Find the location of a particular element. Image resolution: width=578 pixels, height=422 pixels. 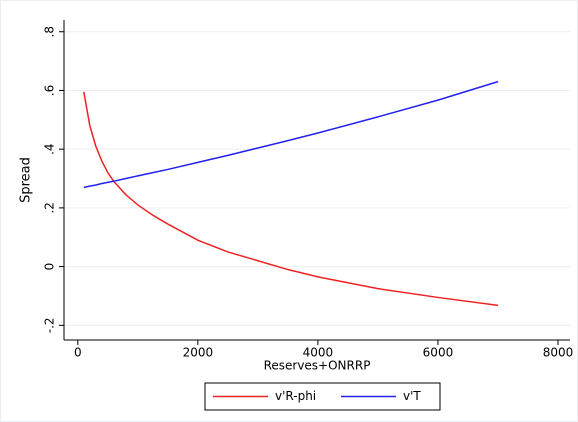

y-tick-label: .4 is located at coordinates (50, 148).